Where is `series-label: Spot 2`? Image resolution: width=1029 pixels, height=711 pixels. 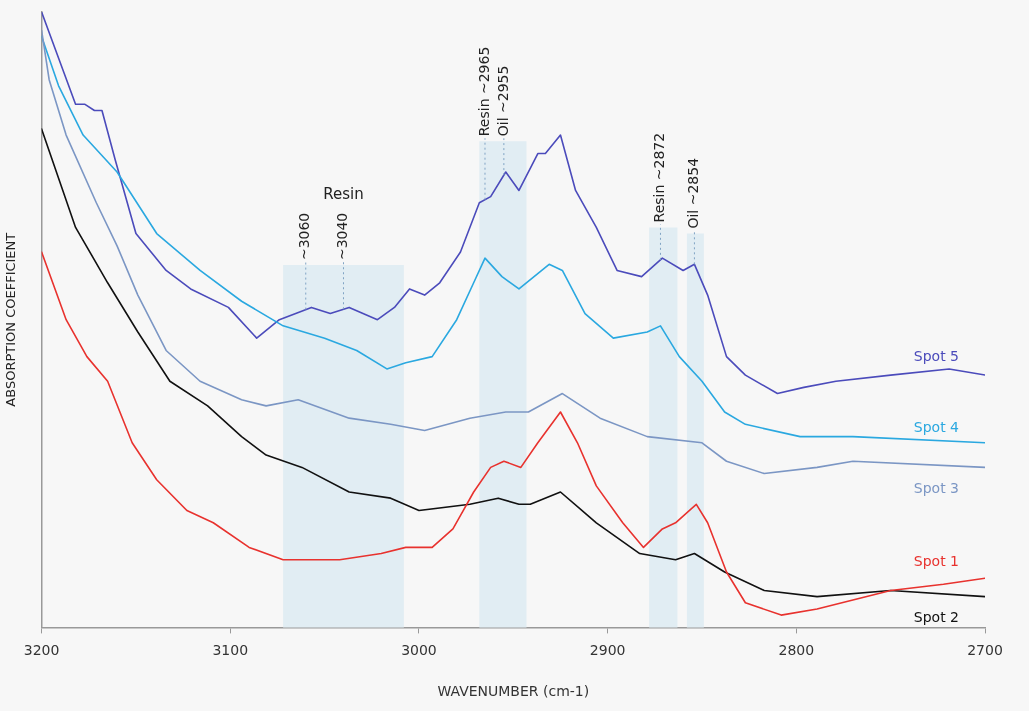
series-label: Spot 2 is located at coordinates (936, 617).